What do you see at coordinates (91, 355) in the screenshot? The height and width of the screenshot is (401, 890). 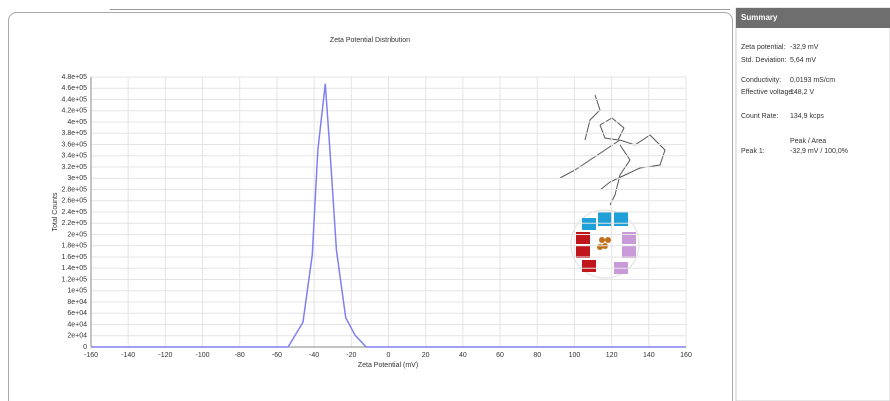 I see `x-tick-label: -160` at bounding box center [91, 355].